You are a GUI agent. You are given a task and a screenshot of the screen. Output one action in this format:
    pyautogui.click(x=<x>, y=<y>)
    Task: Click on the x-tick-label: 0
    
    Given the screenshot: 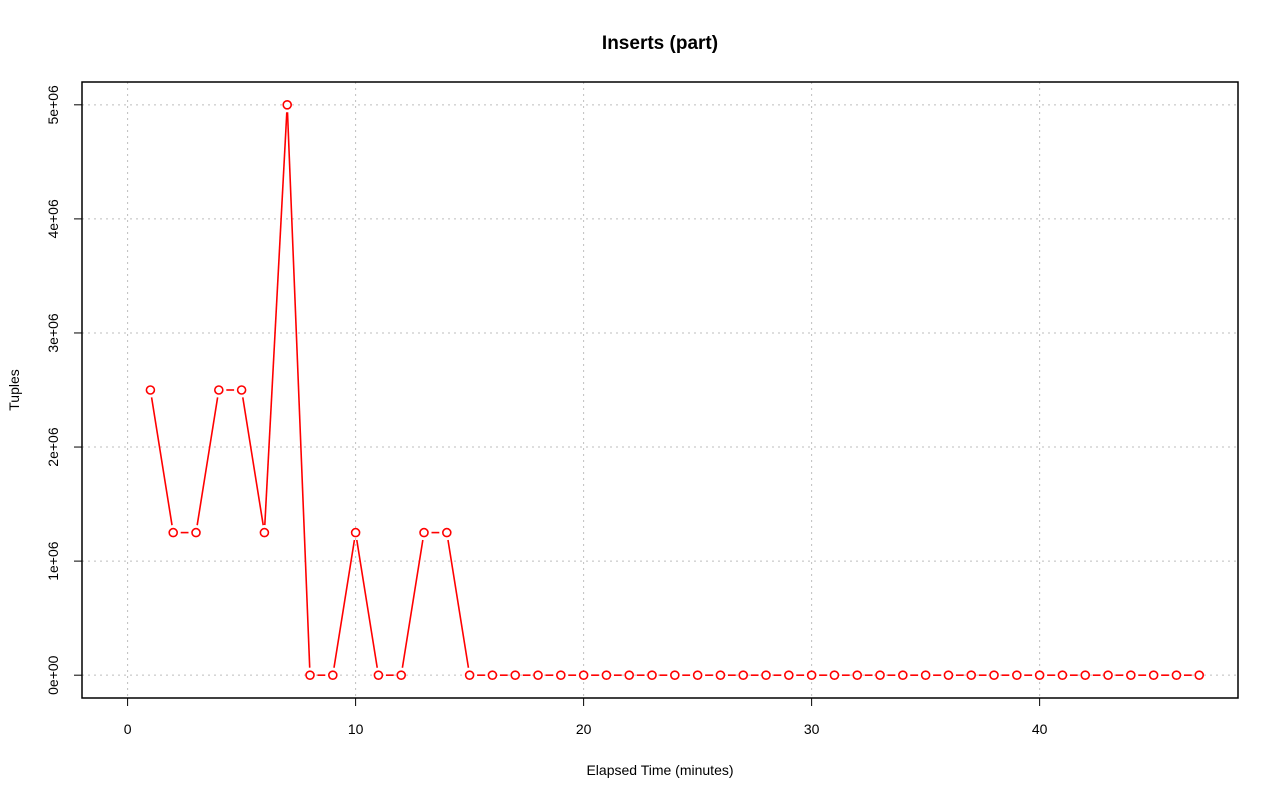 What is the action you would take?
    pyautogui.click(x=128, y=729)
    